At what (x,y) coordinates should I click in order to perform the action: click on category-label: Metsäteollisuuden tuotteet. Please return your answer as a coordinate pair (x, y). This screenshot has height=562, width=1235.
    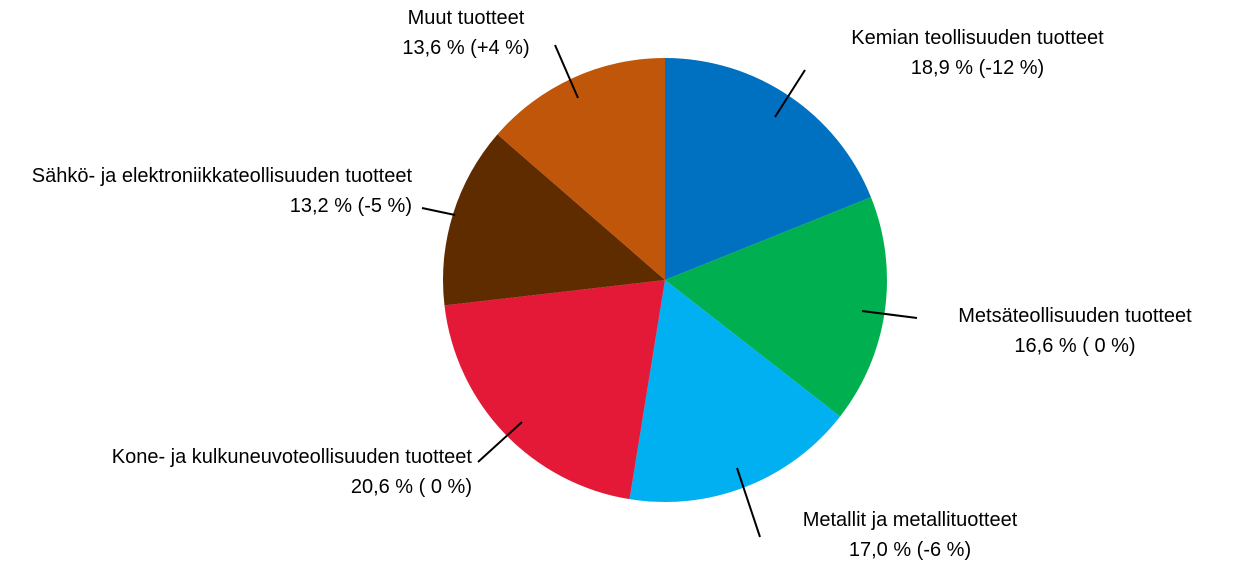
    Looking at the image, I should click on (1075, 316).